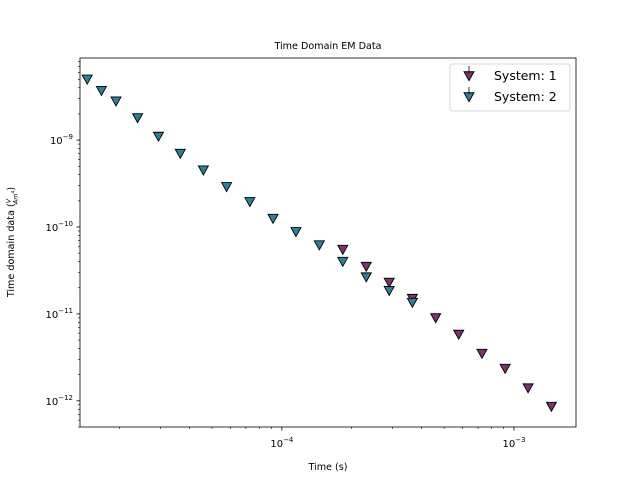 The height and width of the screenshot is (480, 640). I want to click on y-axis-label-suffix: ), so click(11, 189).